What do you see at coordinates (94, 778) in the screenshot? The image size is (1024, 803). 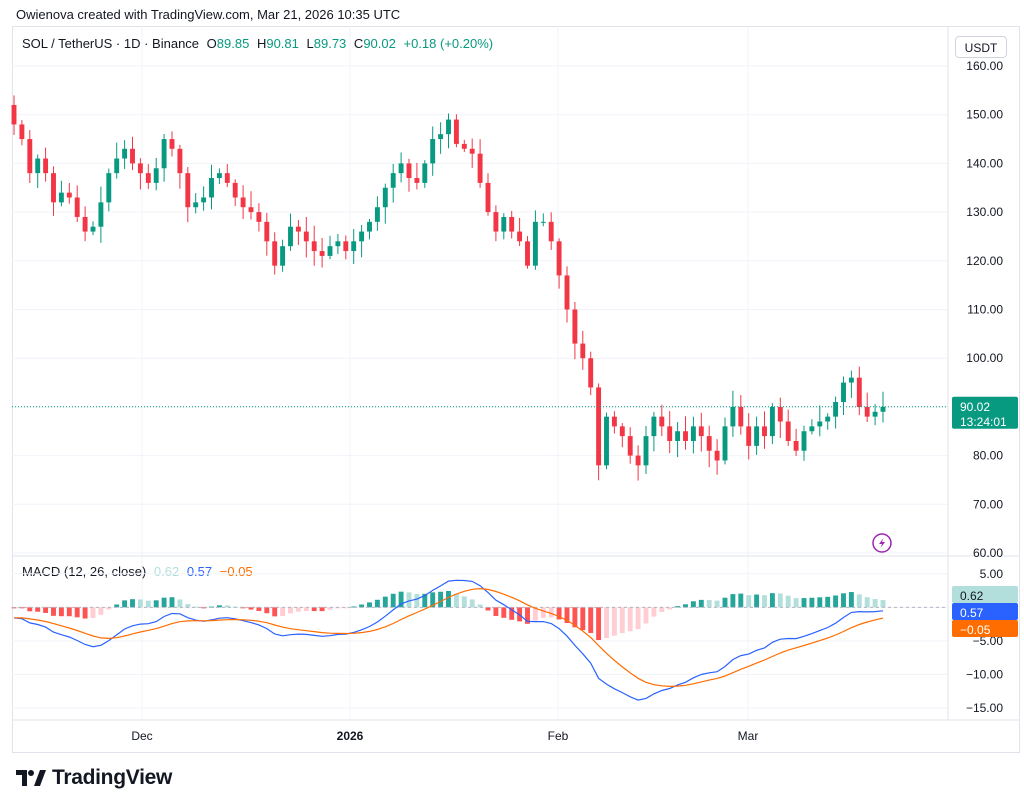 I see `footer-logo: TradingView` at bounding box center [94, 778].